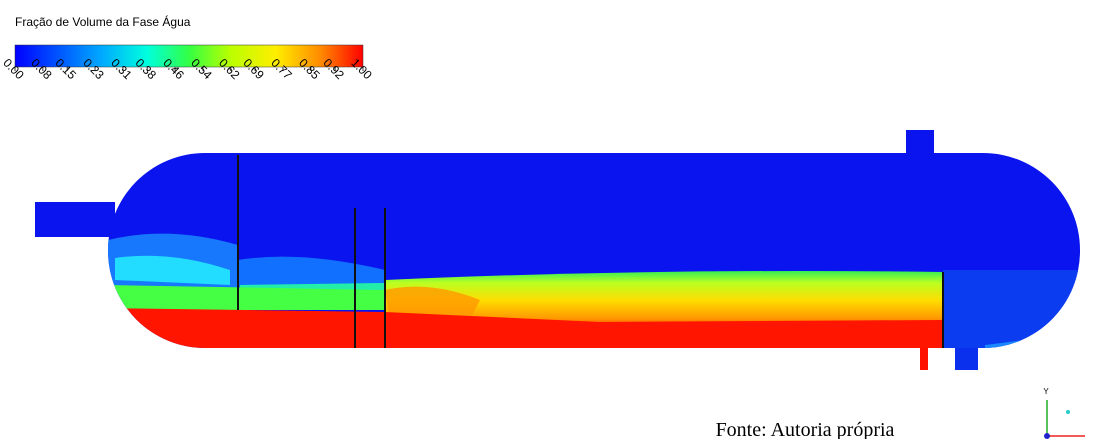  Describe the element at coordinates (805, 429) in the screenshot. I see `caption: Fonte: Autoria própria` at that location.